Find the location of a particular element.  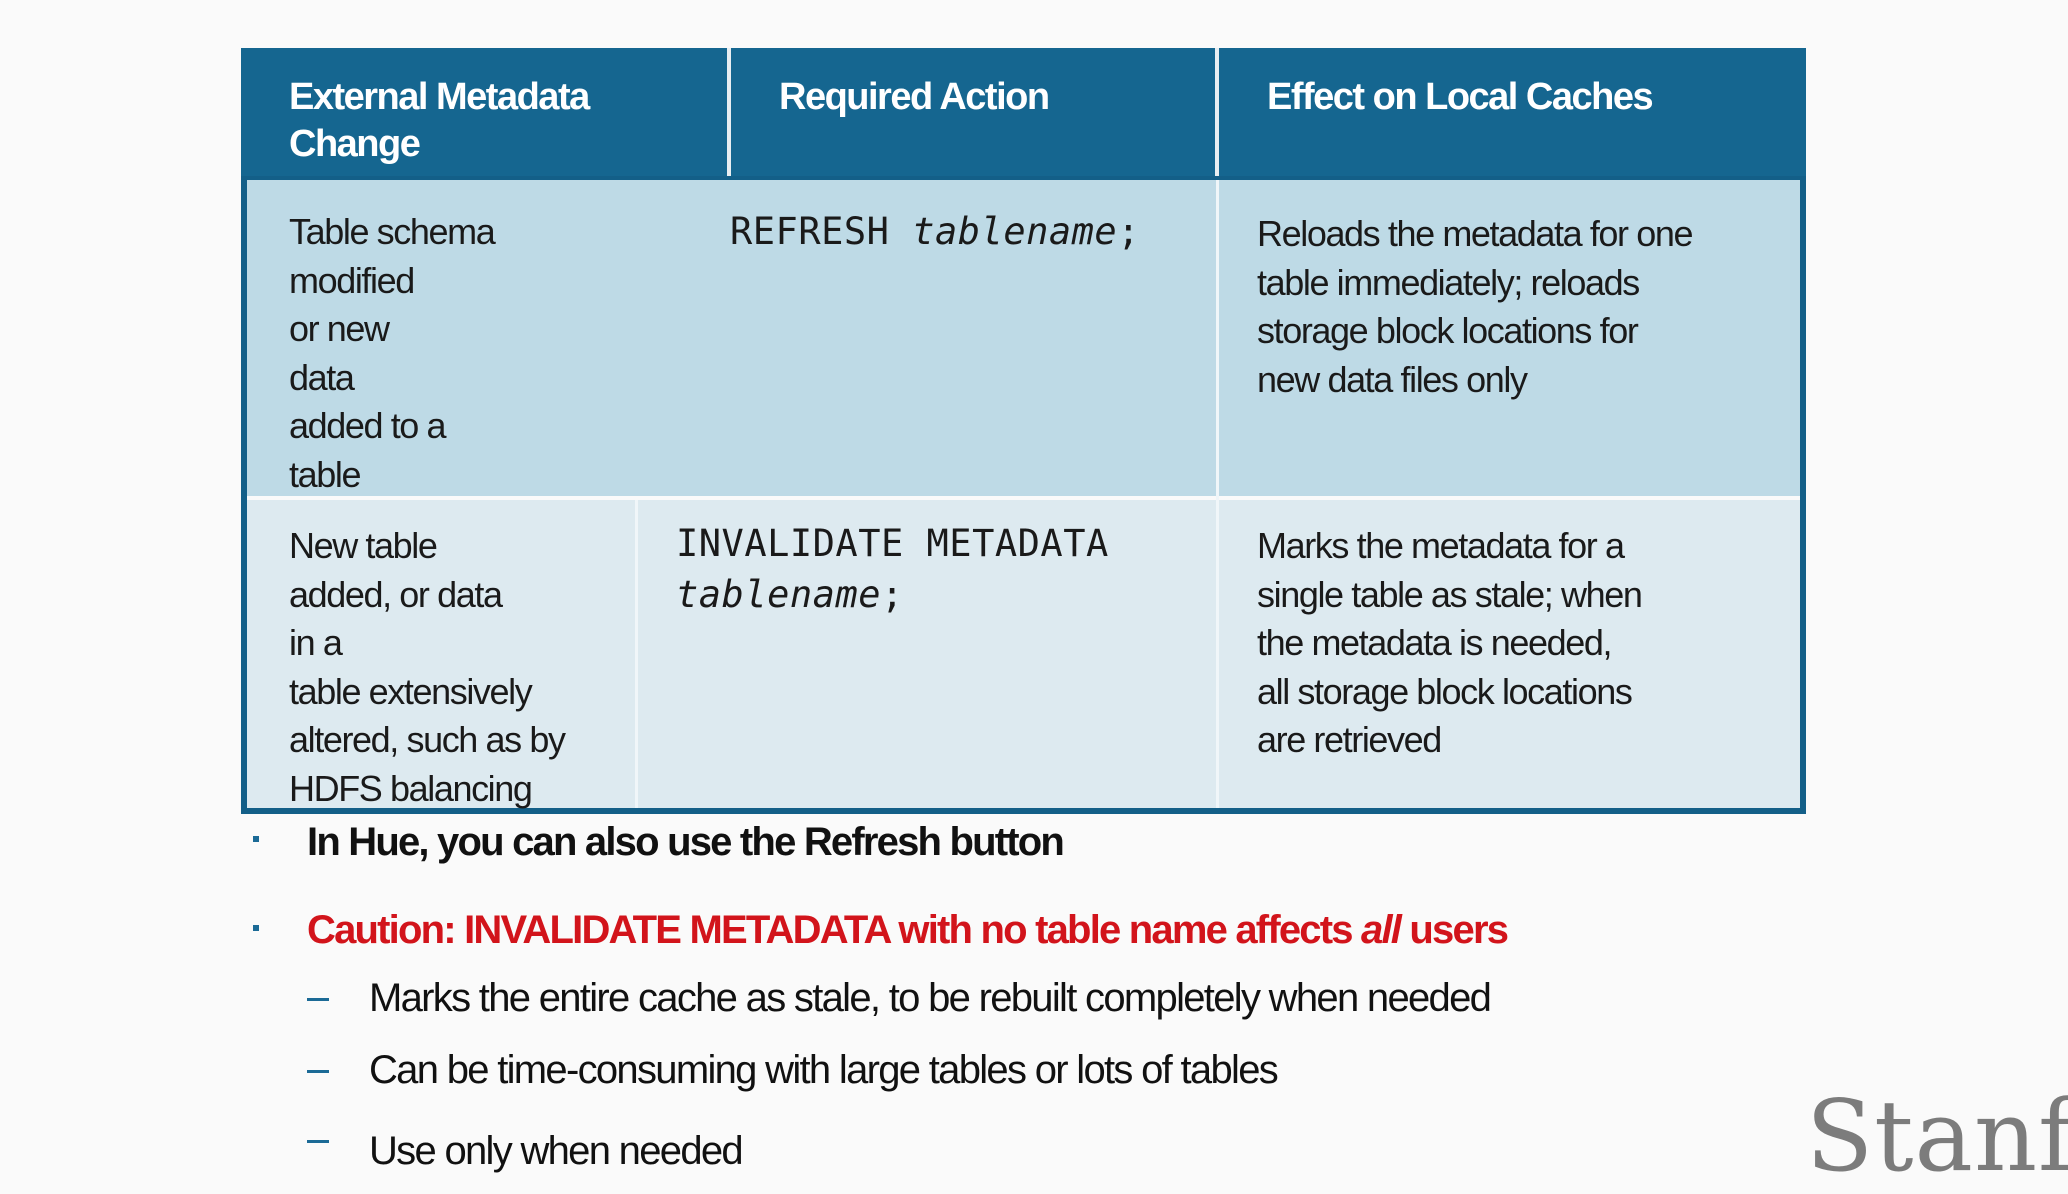

header-required-action: Required Action is located at coordinates (973, 112).